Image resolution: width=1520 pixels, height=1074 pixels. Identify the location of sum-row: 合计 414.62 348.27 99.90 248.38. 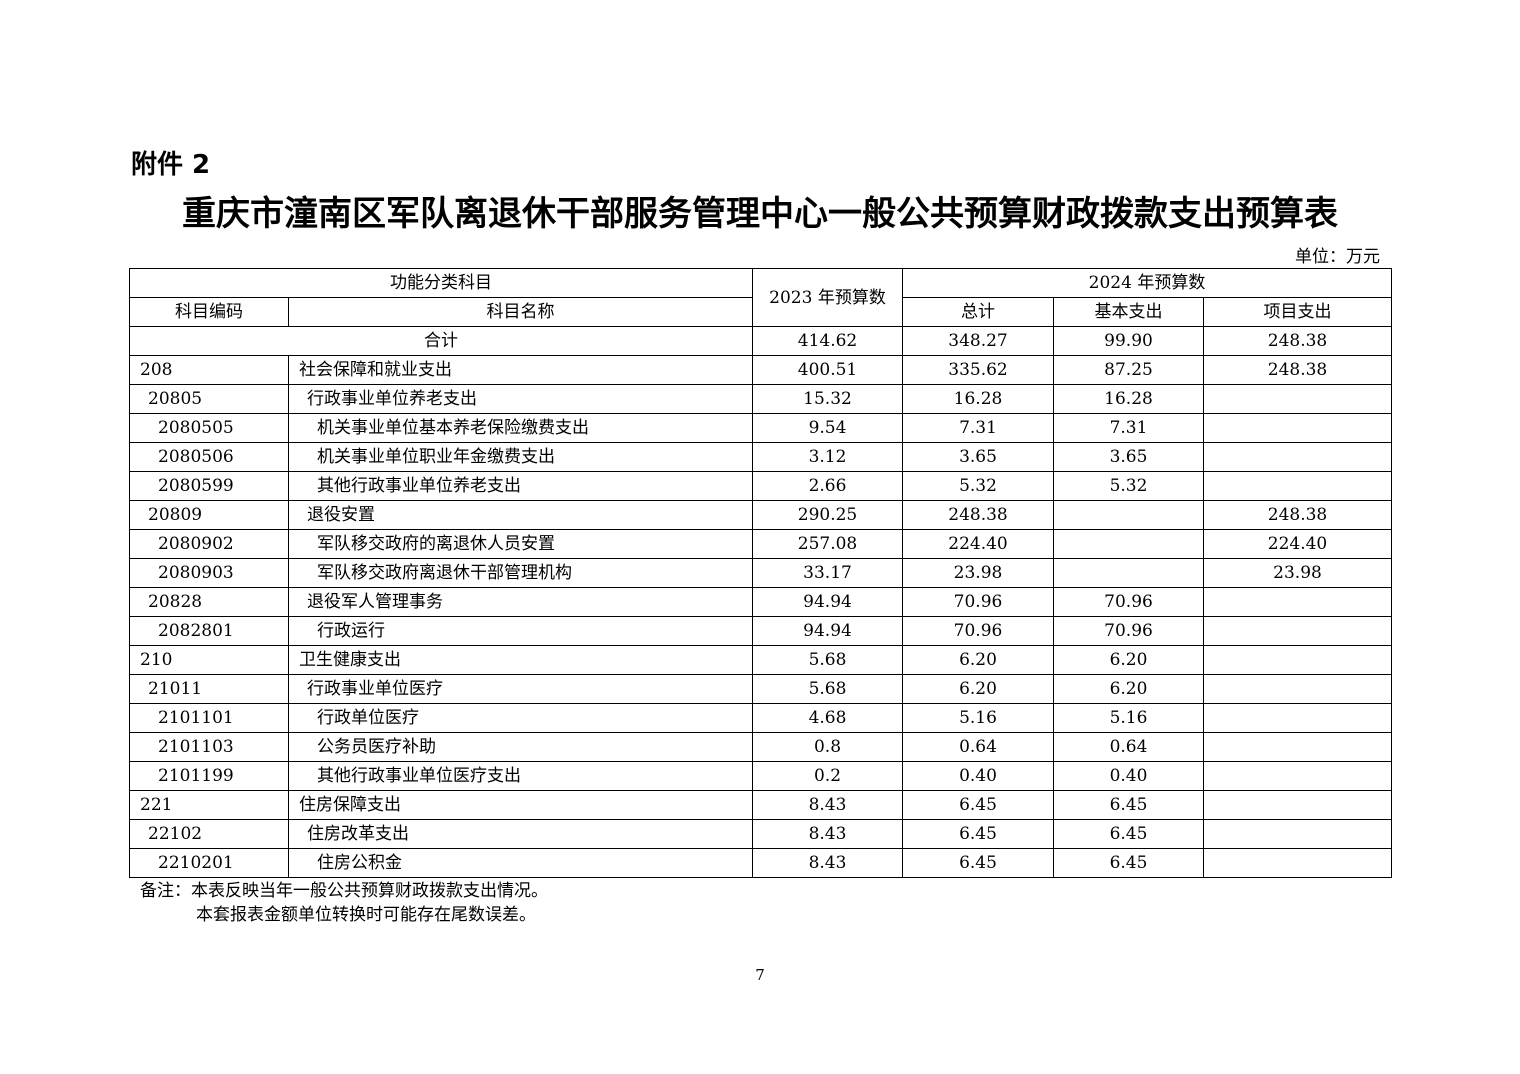
(761, 341).